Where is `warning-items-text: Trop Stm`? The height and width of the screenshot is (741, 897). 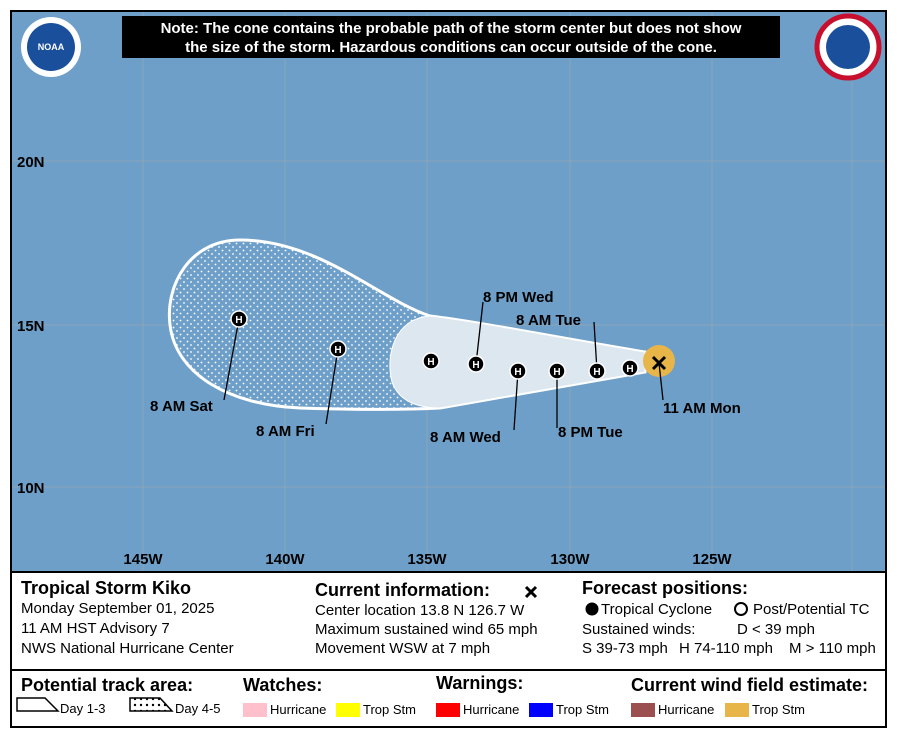
warning-items-text: Trop Stm is located at coordinates (582, 709).